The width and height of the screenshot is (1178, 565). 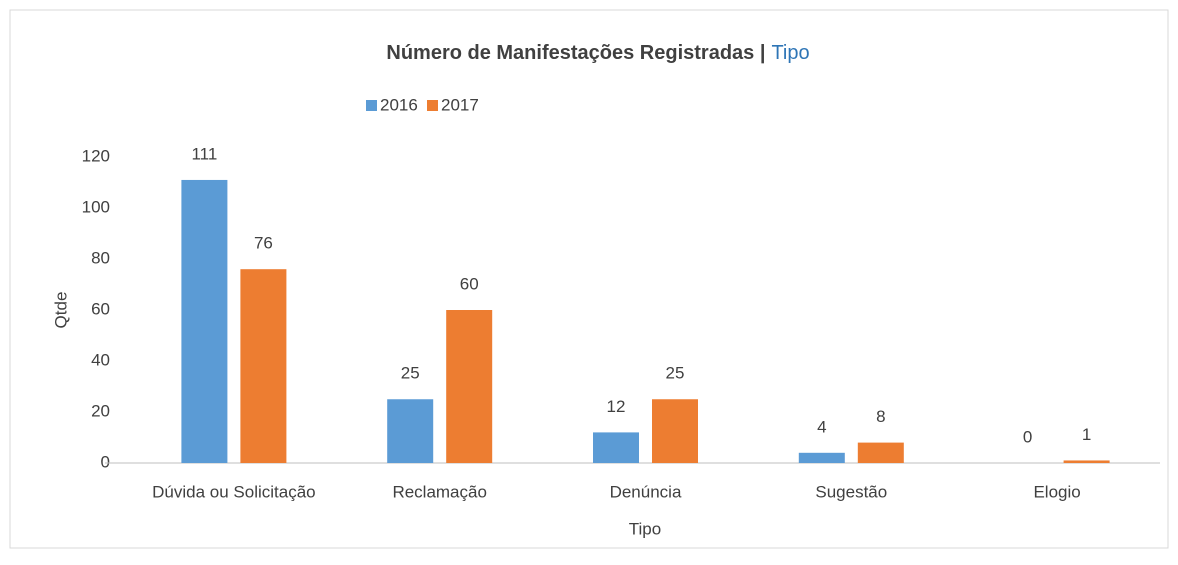 What do you see at coordinates (100, 257) in the screenshot?
I see `y-tick-label: 80` at bounding box center [100, 257].